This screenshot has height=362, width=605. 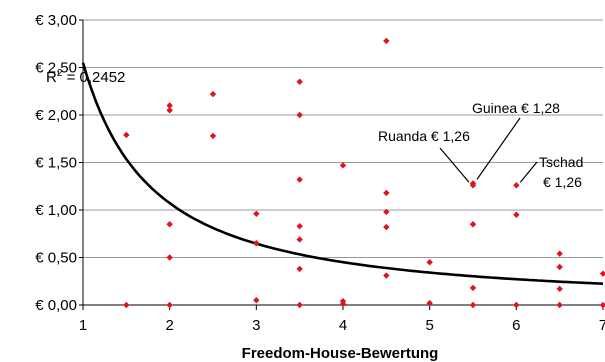 I want to click on x-tick-label: 2, so click(x=169, y=325).